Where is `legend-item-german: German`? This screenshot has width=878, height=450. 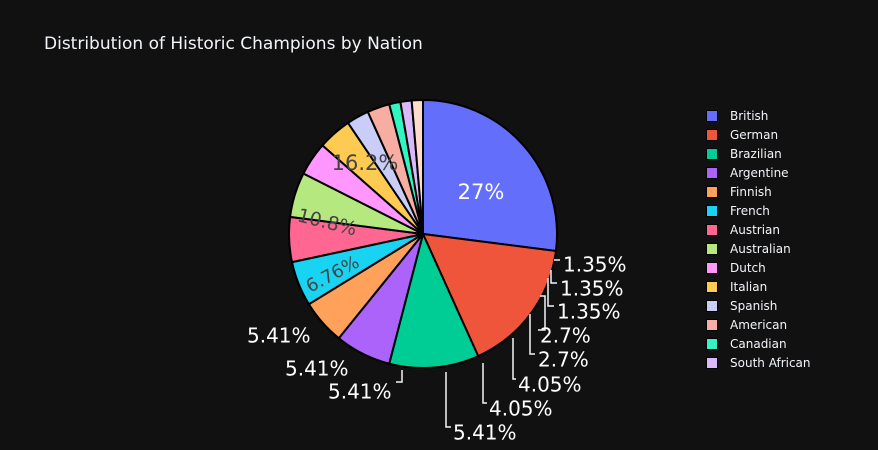 legend-item-german: German is located at coordinates (788, 134).